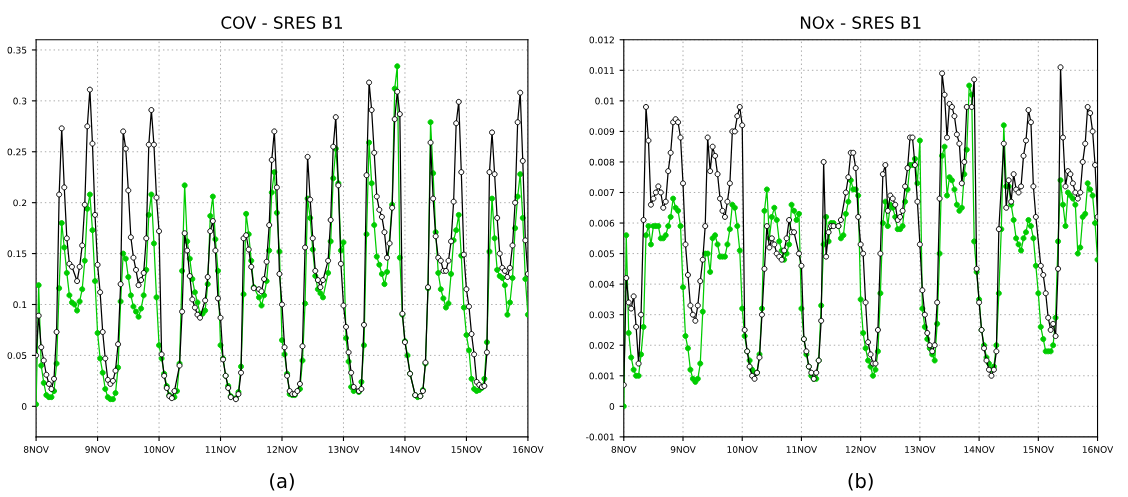 The height and width of the screenshot is (497, 1128). Describe the element at coordinates (601, 193) in the screenshot. I see `y-tick-label: 0.007` at that location.